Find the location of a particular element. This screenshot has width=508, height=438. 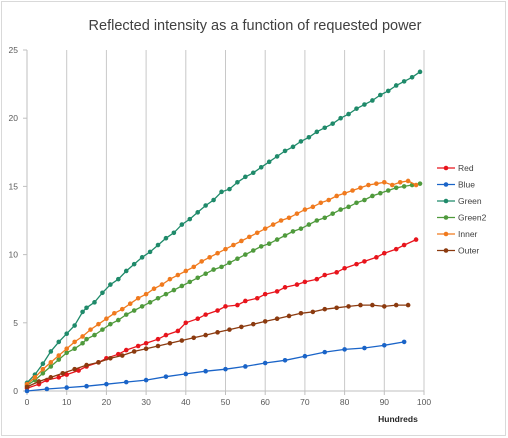

x-tick-label: 10 is located at coordinates (67, 402).